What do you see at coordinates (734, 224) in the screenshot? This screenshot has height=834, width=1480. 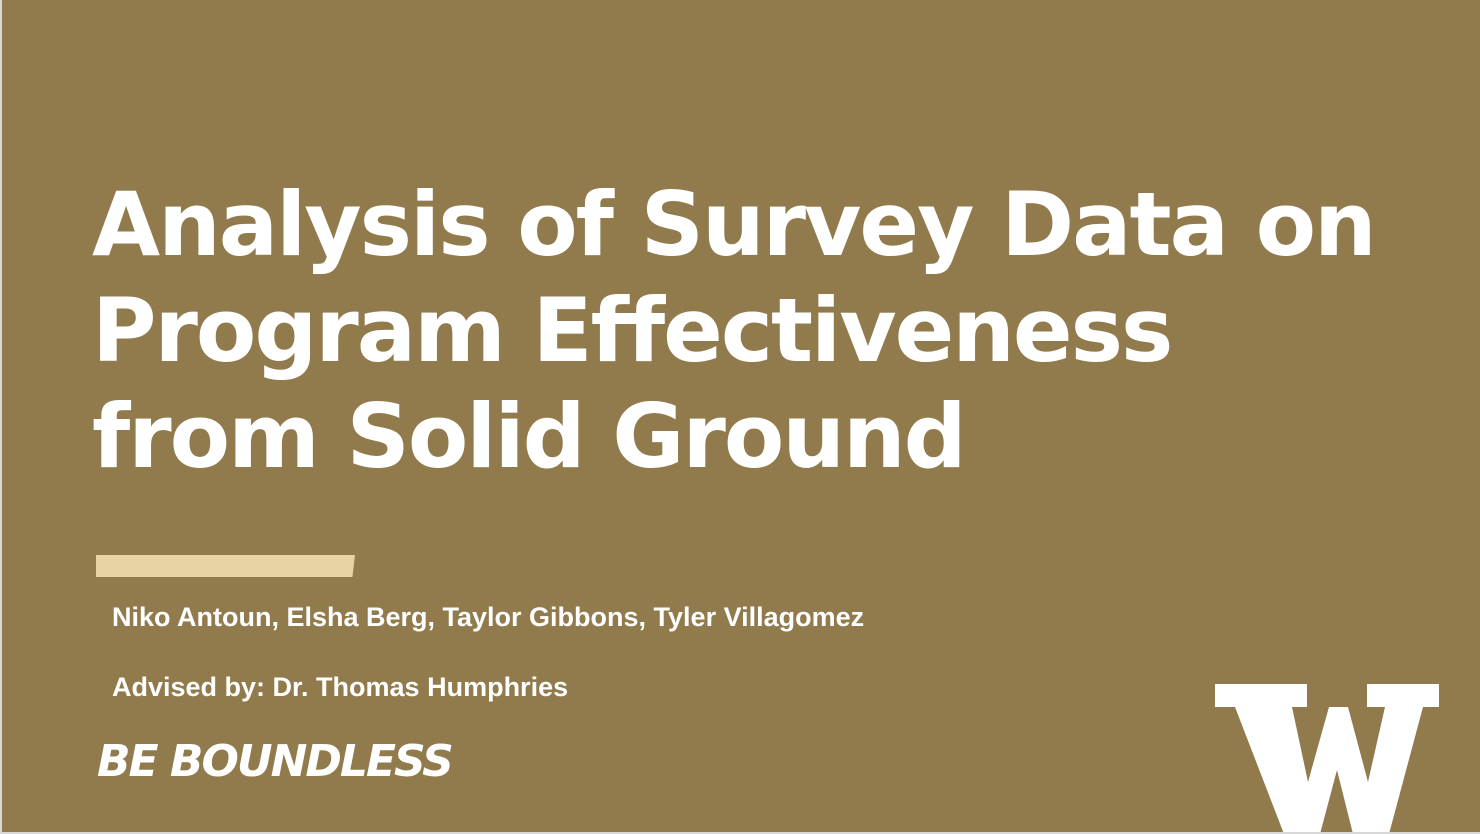 I see `slide-title-line-1: Analysis of Survey Data on` at bounding box center [734, 224].